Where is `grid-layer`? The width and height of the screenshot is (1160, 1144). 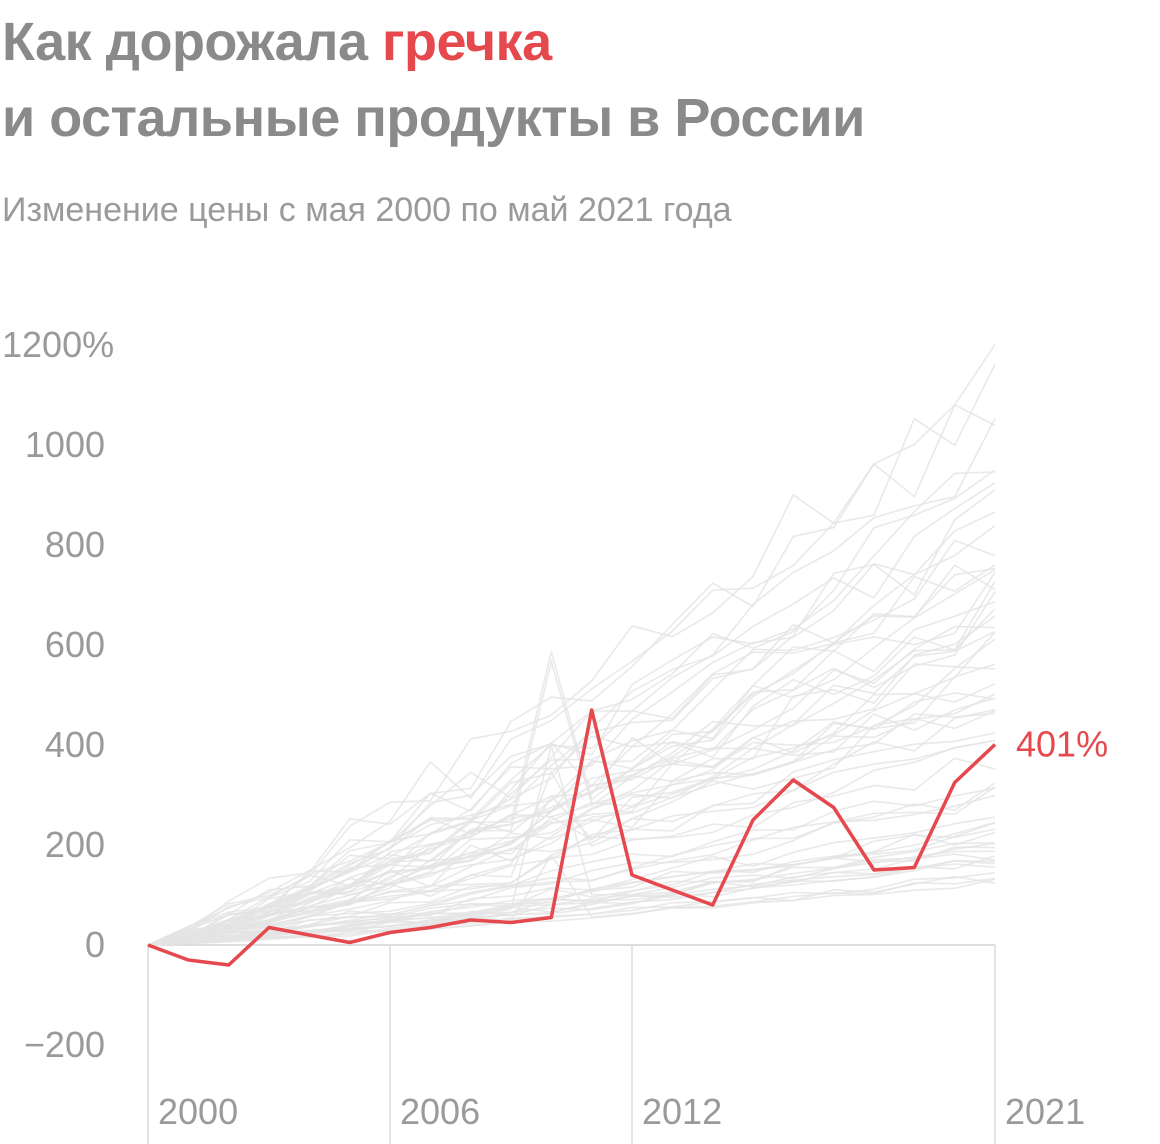 grid-layer is located at coordinates (571, 1044).